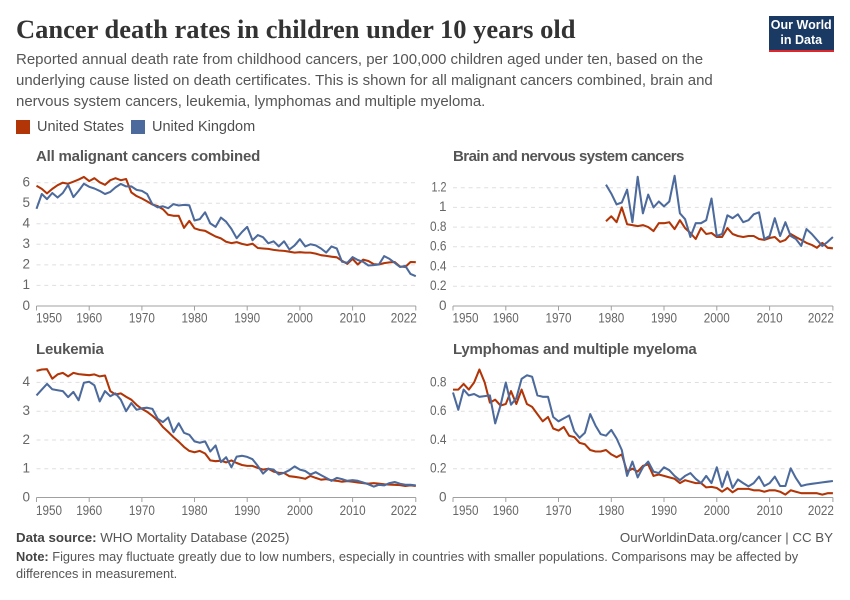 The height and width of the screenshot is (600, 850). I want to click on svg-text: 6, so click(26, 182).